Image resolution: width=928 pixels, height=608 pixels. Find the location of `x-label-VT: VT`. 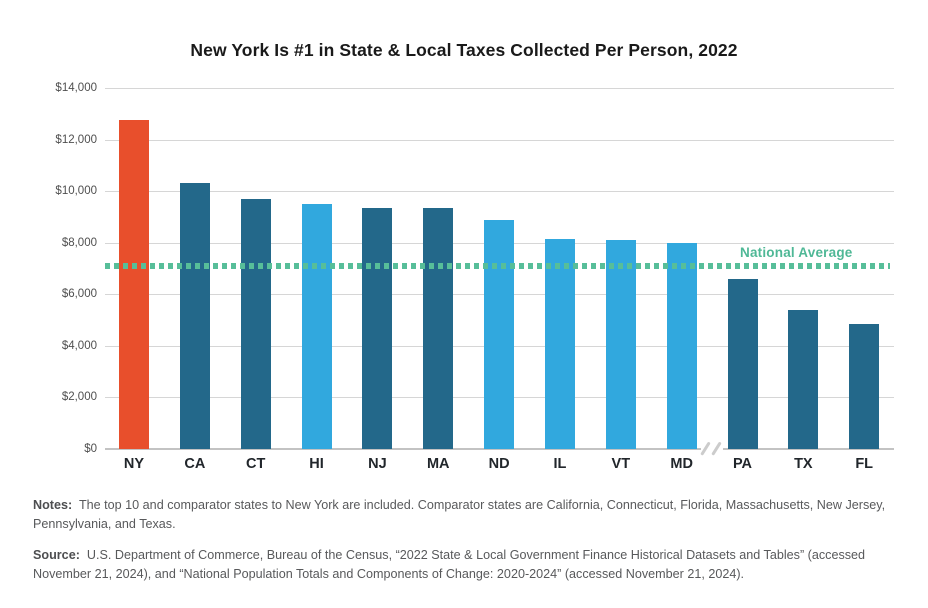

x-label-VT: VT is located at coordinates (621, 464).